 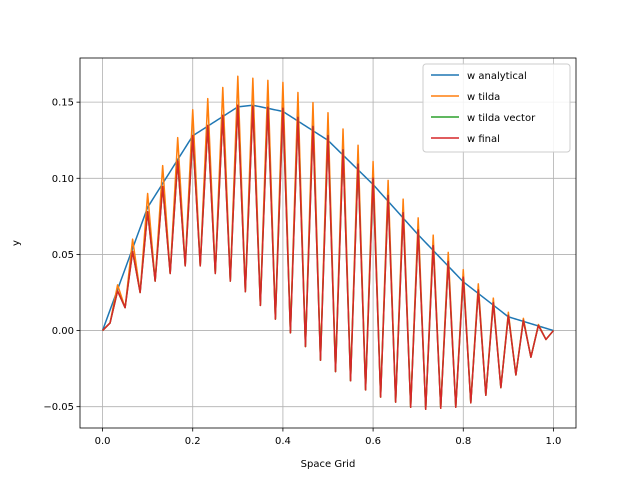 What do you see at coordinates (554, 441) in the screenshot?
I see `x-tick-label: 1.0` at bounding box center [554, 441].